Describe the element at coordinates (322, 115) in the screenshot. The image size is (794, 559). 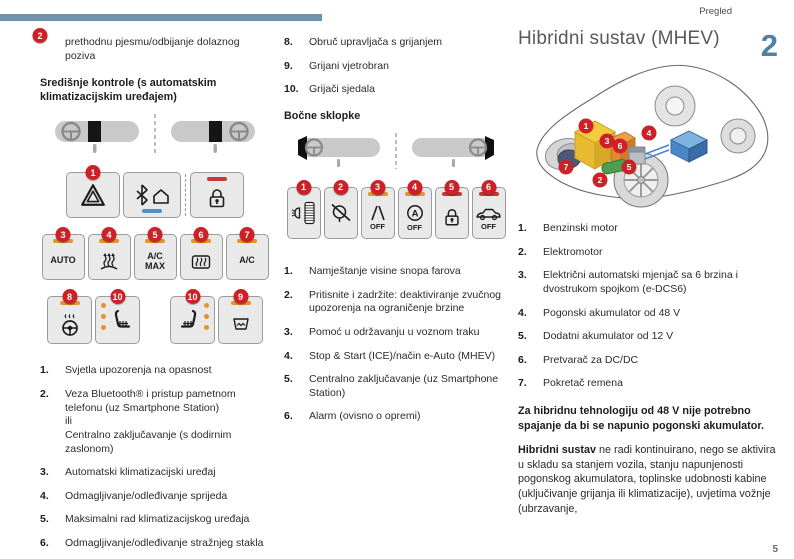
I see `side-switches-heading: Bočne sklopke` at that location.